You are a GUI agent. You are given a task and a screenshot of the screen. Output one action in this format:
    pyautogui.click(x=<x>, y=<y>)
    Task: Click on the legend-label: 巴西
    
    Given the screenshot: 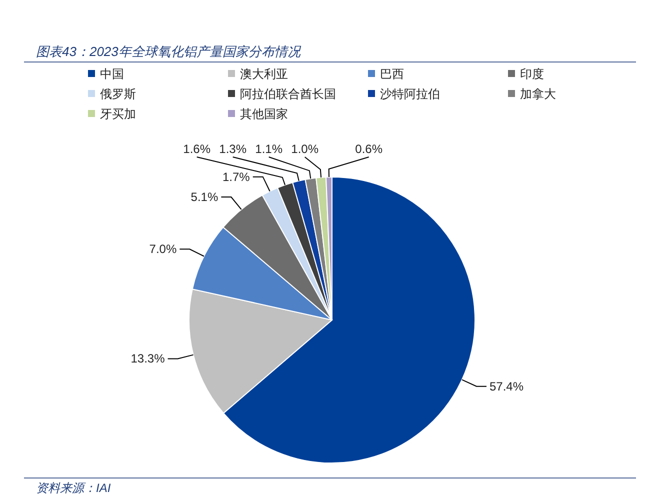 What is the action you would take?
    pyautogui.click(x=392, y=74)
    